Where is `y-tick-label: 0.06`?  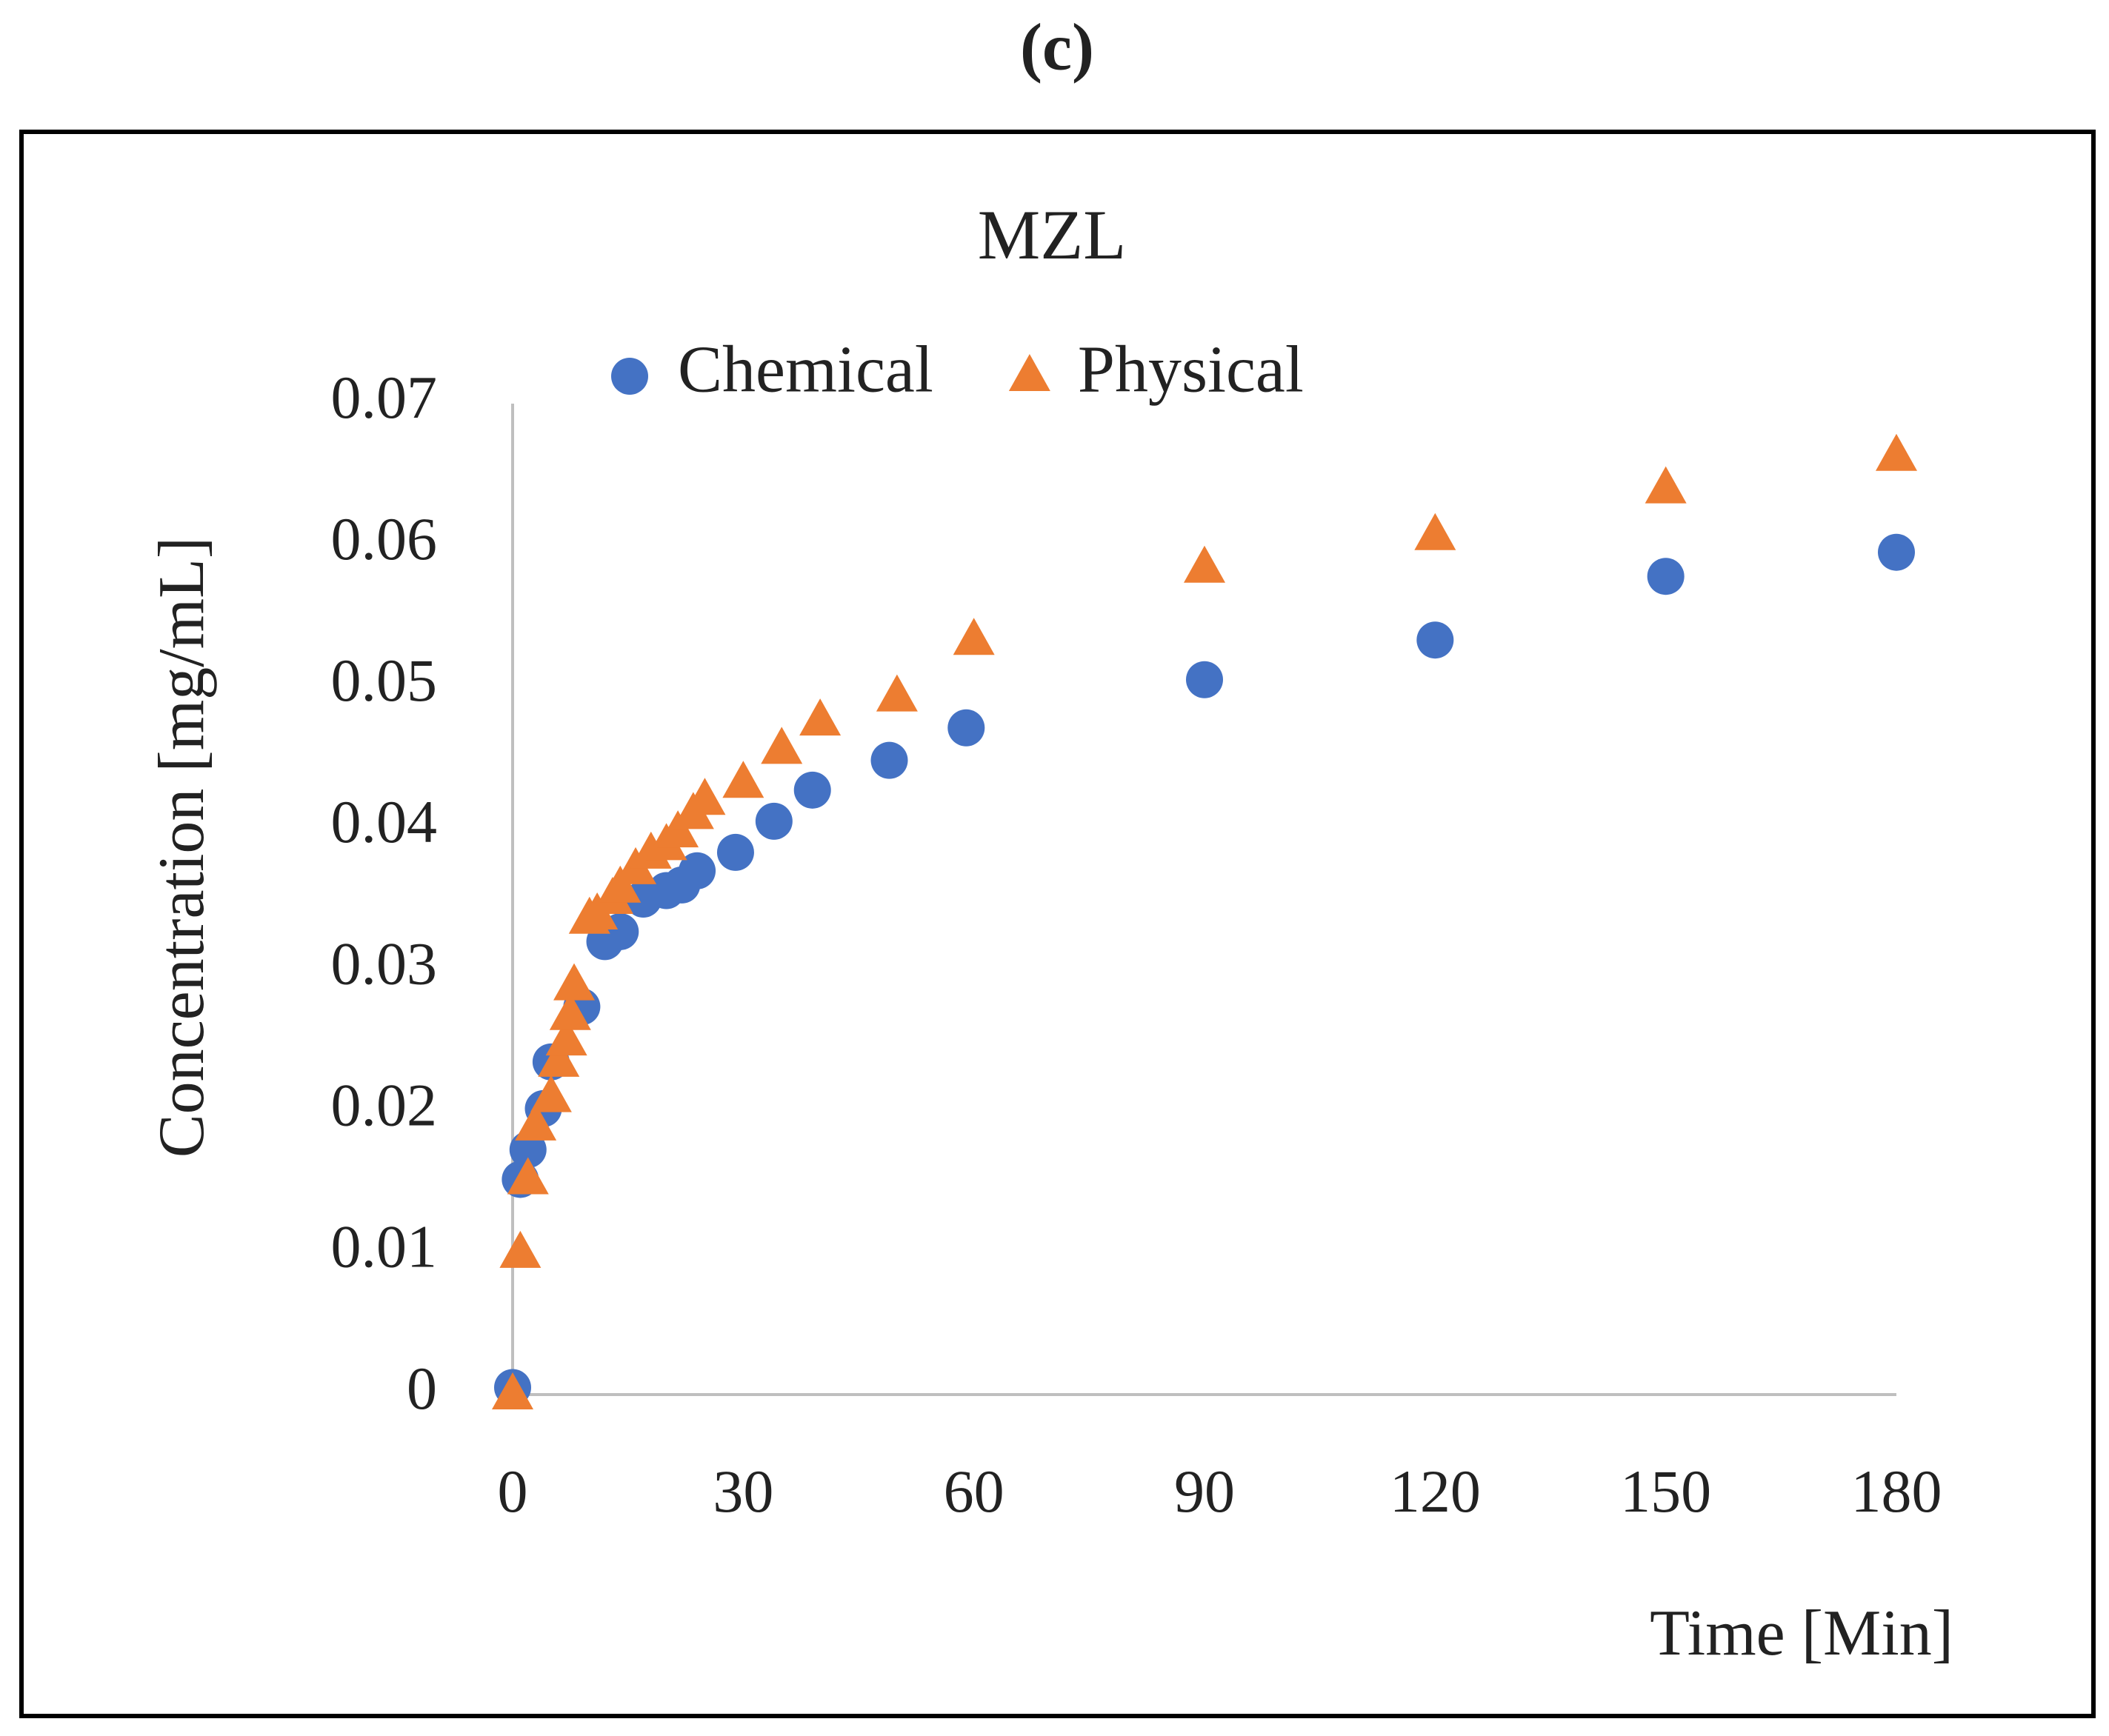 y-tick-label: 0.06 is located at coordinates (384, 538).